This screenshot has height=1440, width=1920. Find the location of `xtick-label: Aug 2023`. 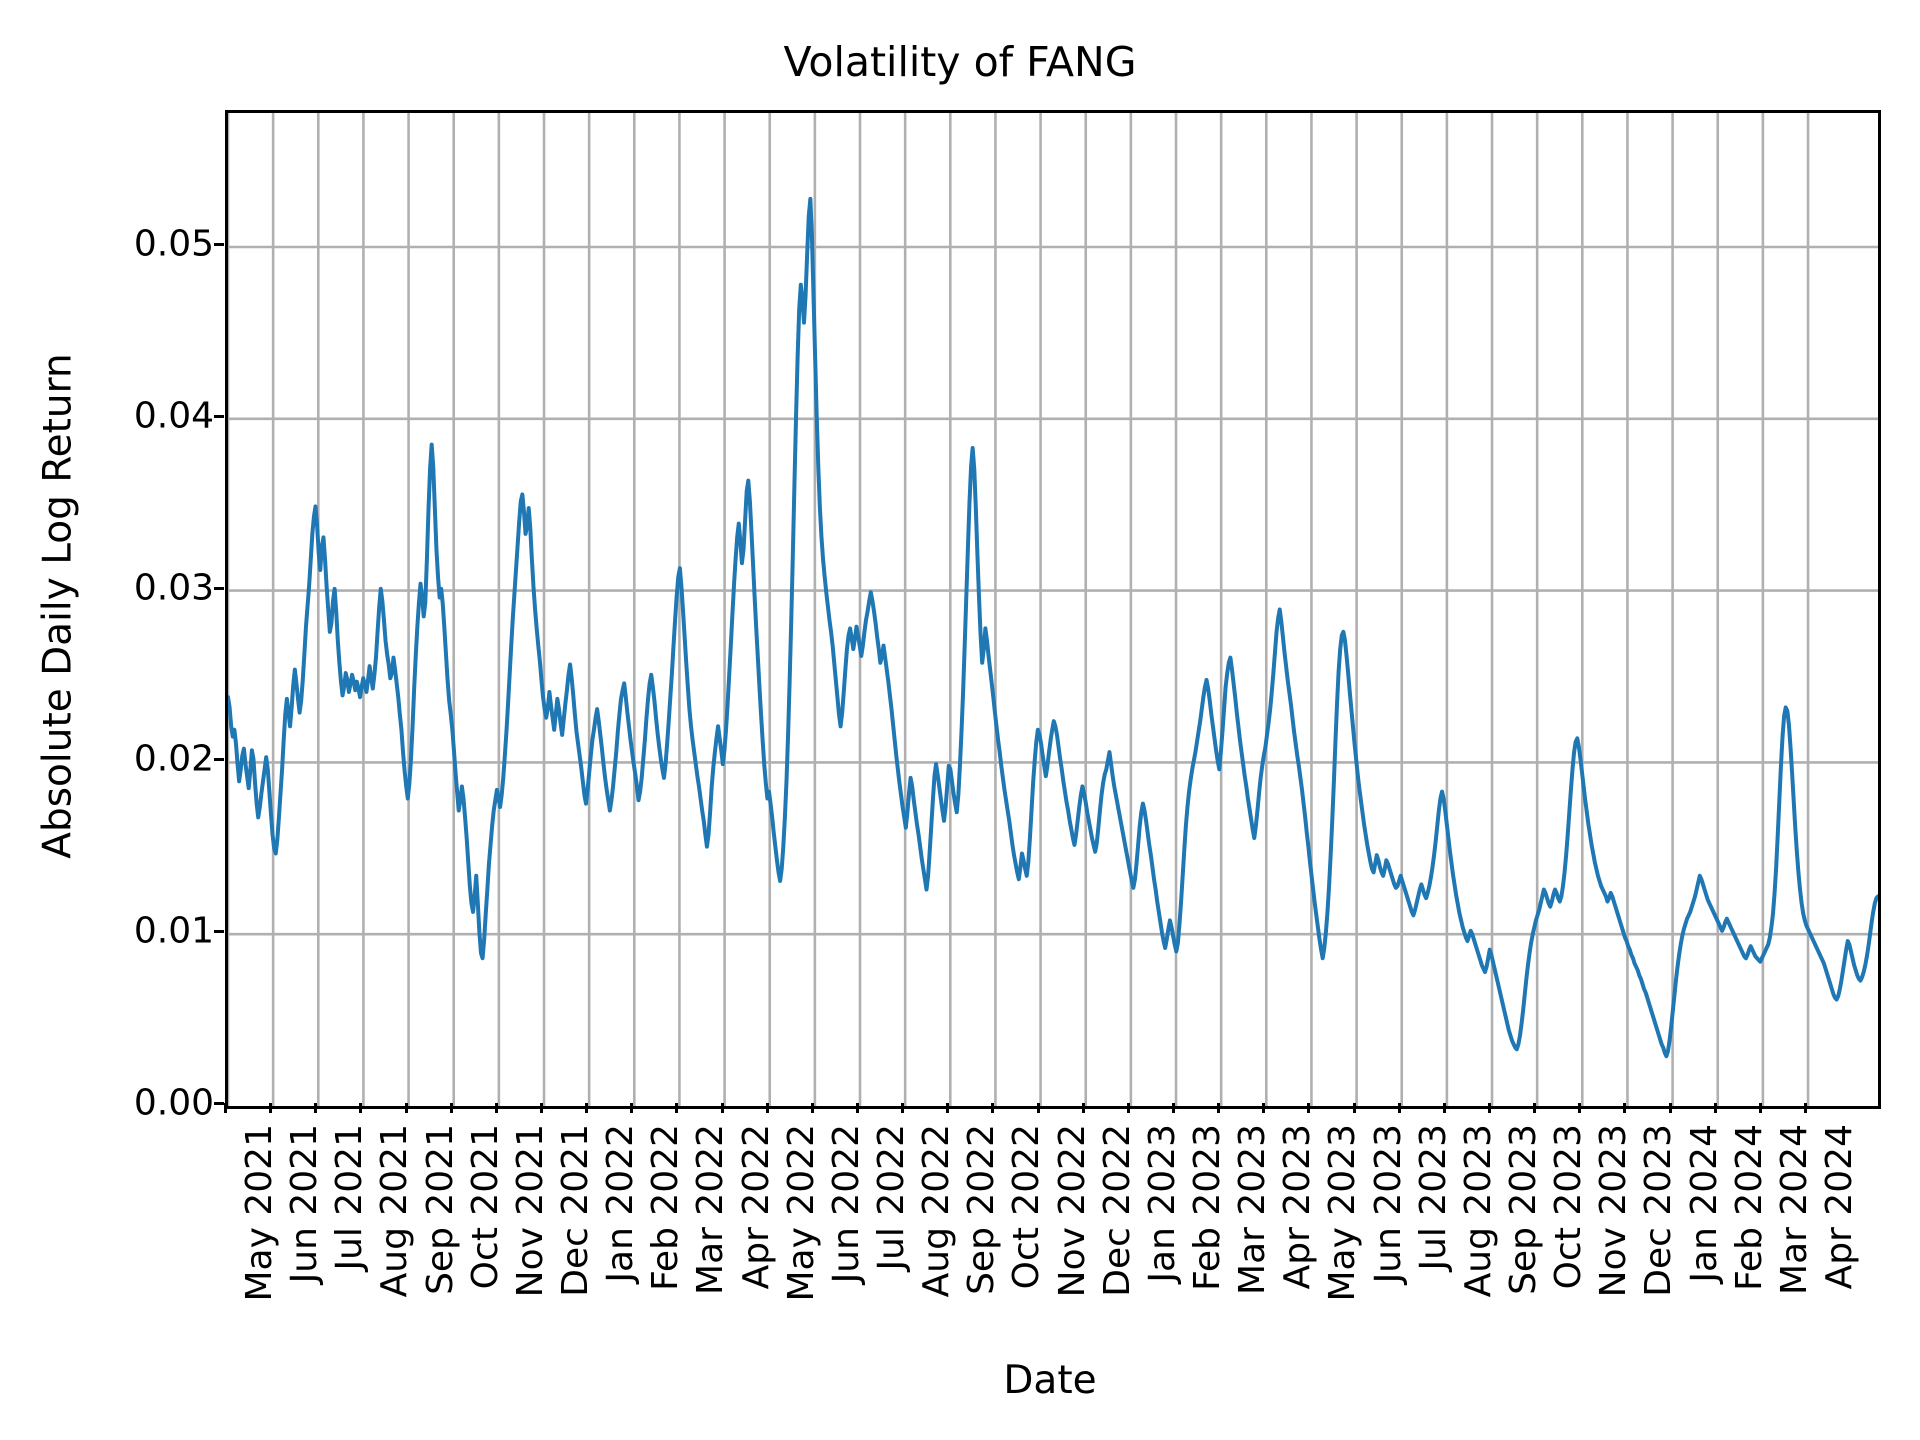

xtick-label: Aug 2023 is located at coordinates (1478, 1211).